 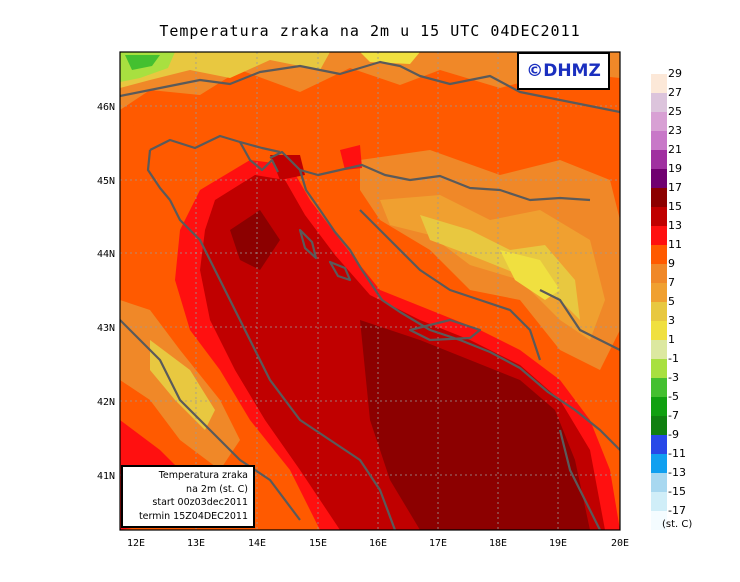 I want to click on legend-entry: 1, so click(x=686, y=346).